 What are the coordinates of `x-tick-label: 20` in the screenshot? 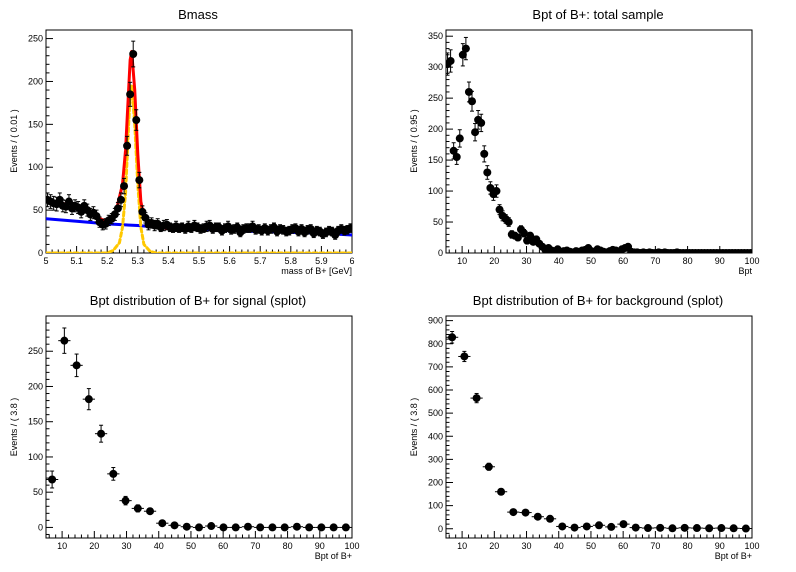 It's located at (494, 546).